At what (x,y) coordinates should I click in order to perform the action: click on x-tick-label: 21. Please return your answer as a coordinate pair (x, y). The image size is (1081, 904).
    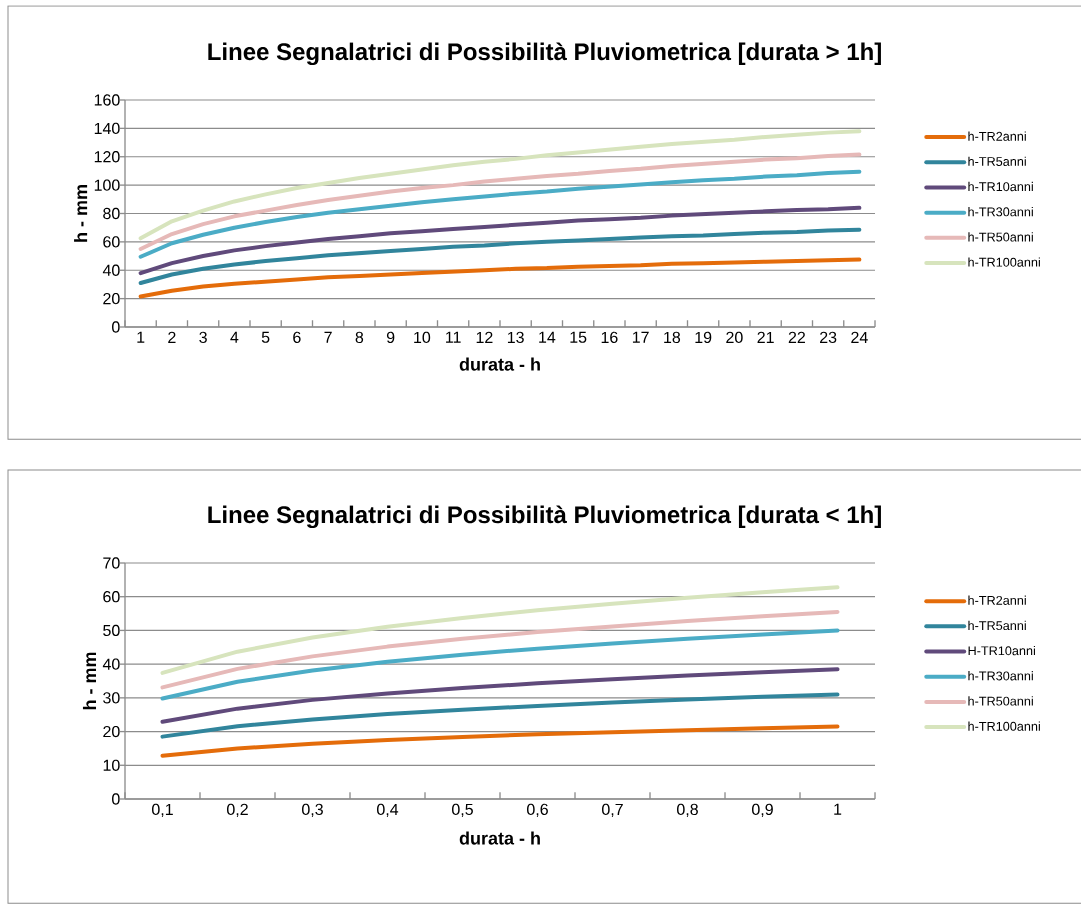
    Looking at the image, I should click on (765, 337).